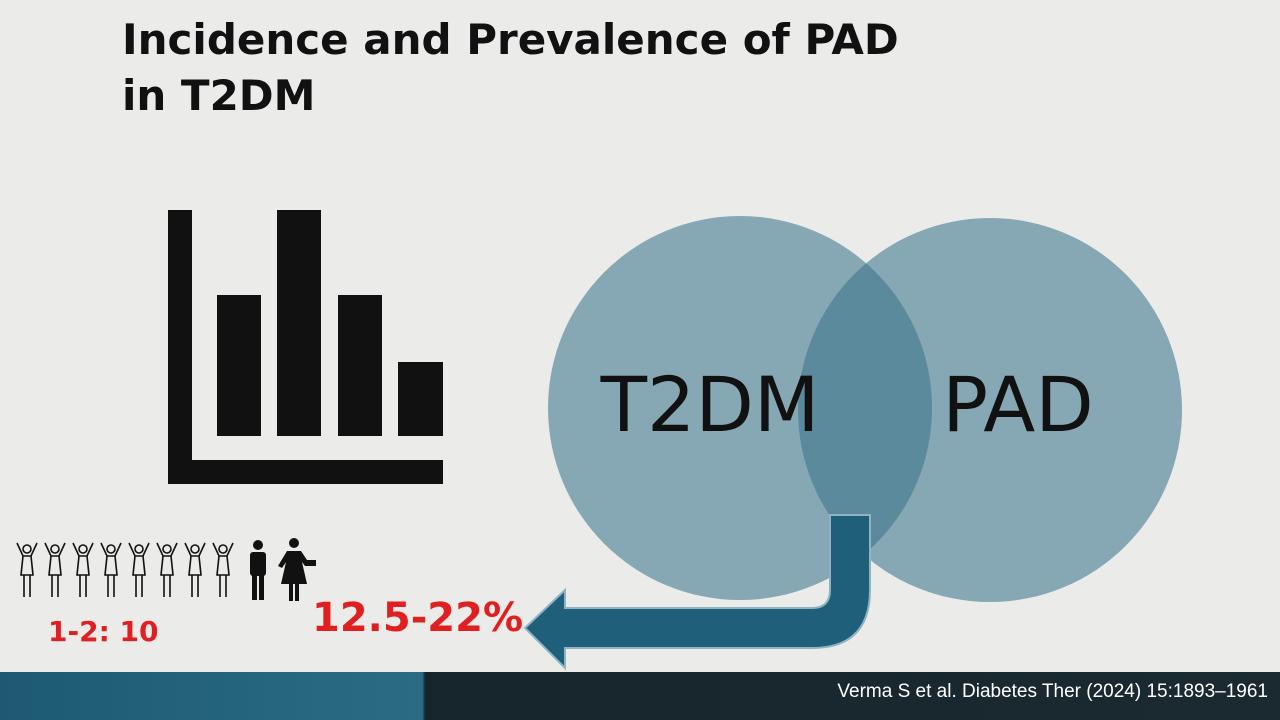 The width and height of the screenshot is (1280, 720). I want to click on venn-label: T2DM, so click(710, 404).